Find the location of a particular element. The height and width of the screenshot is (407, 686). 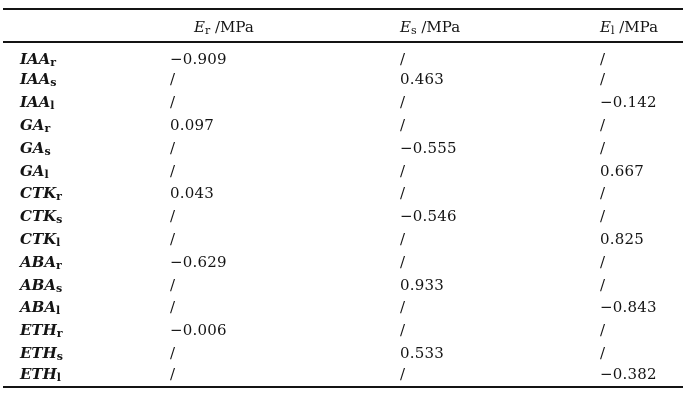

header-el-subscript: l is located at coordinates (612, 30).